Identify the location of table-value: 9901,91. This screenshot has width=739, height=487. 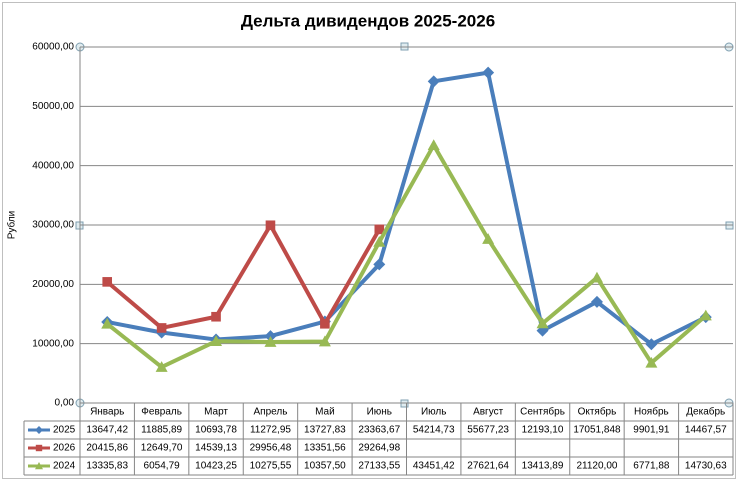
(651, 430).